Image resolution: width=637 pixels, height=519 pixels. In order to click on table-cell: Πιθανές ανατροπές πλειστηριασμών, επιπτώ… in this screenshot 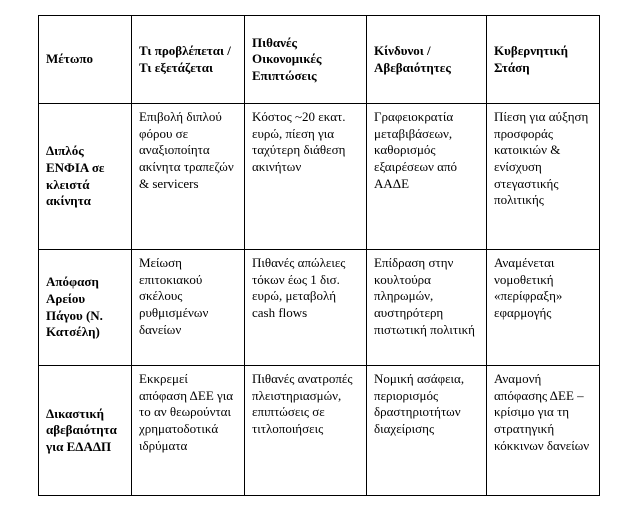, I will do `click(305, 430)`.